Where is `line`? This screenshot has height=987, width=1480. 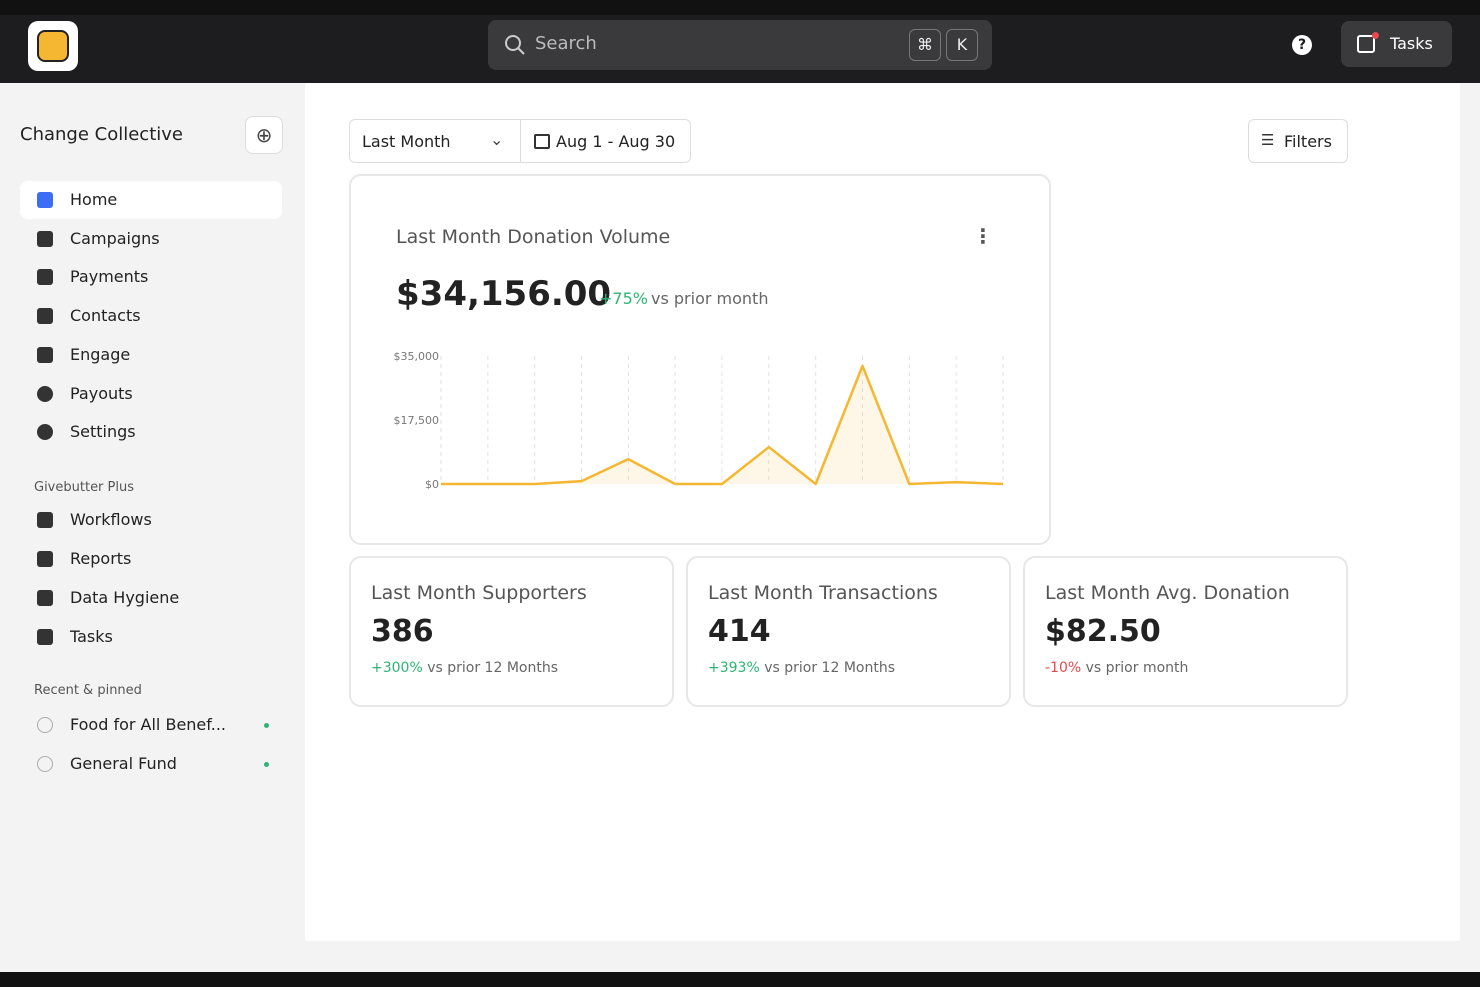 line is located at coordinates (722, 425).